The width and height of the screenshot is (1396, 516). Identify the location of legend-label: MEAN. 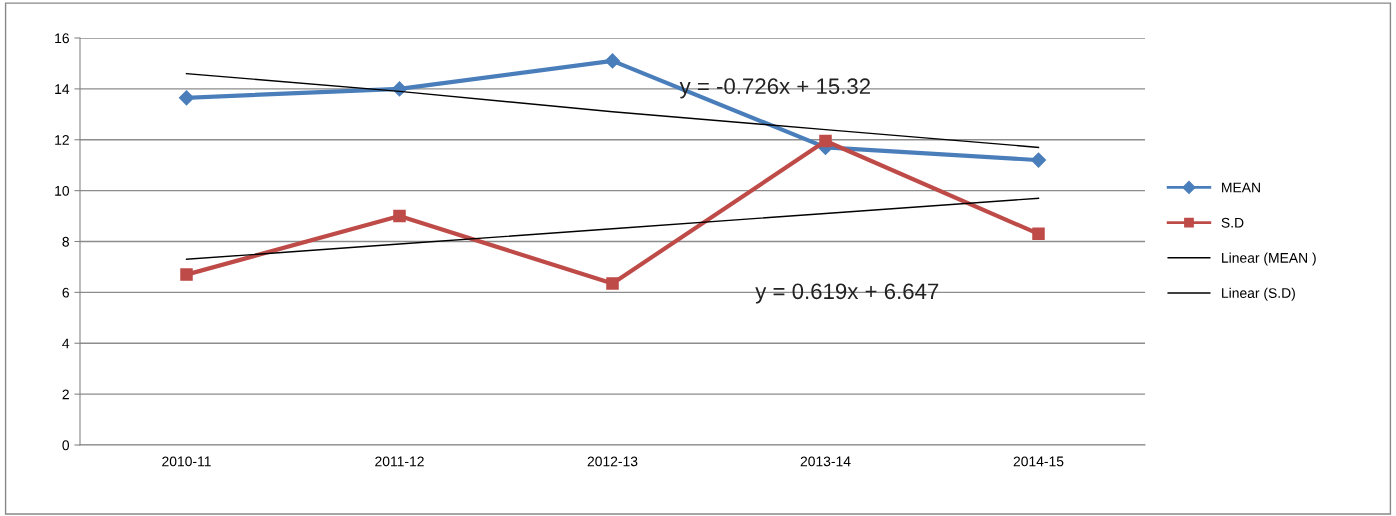
(1241, 187).